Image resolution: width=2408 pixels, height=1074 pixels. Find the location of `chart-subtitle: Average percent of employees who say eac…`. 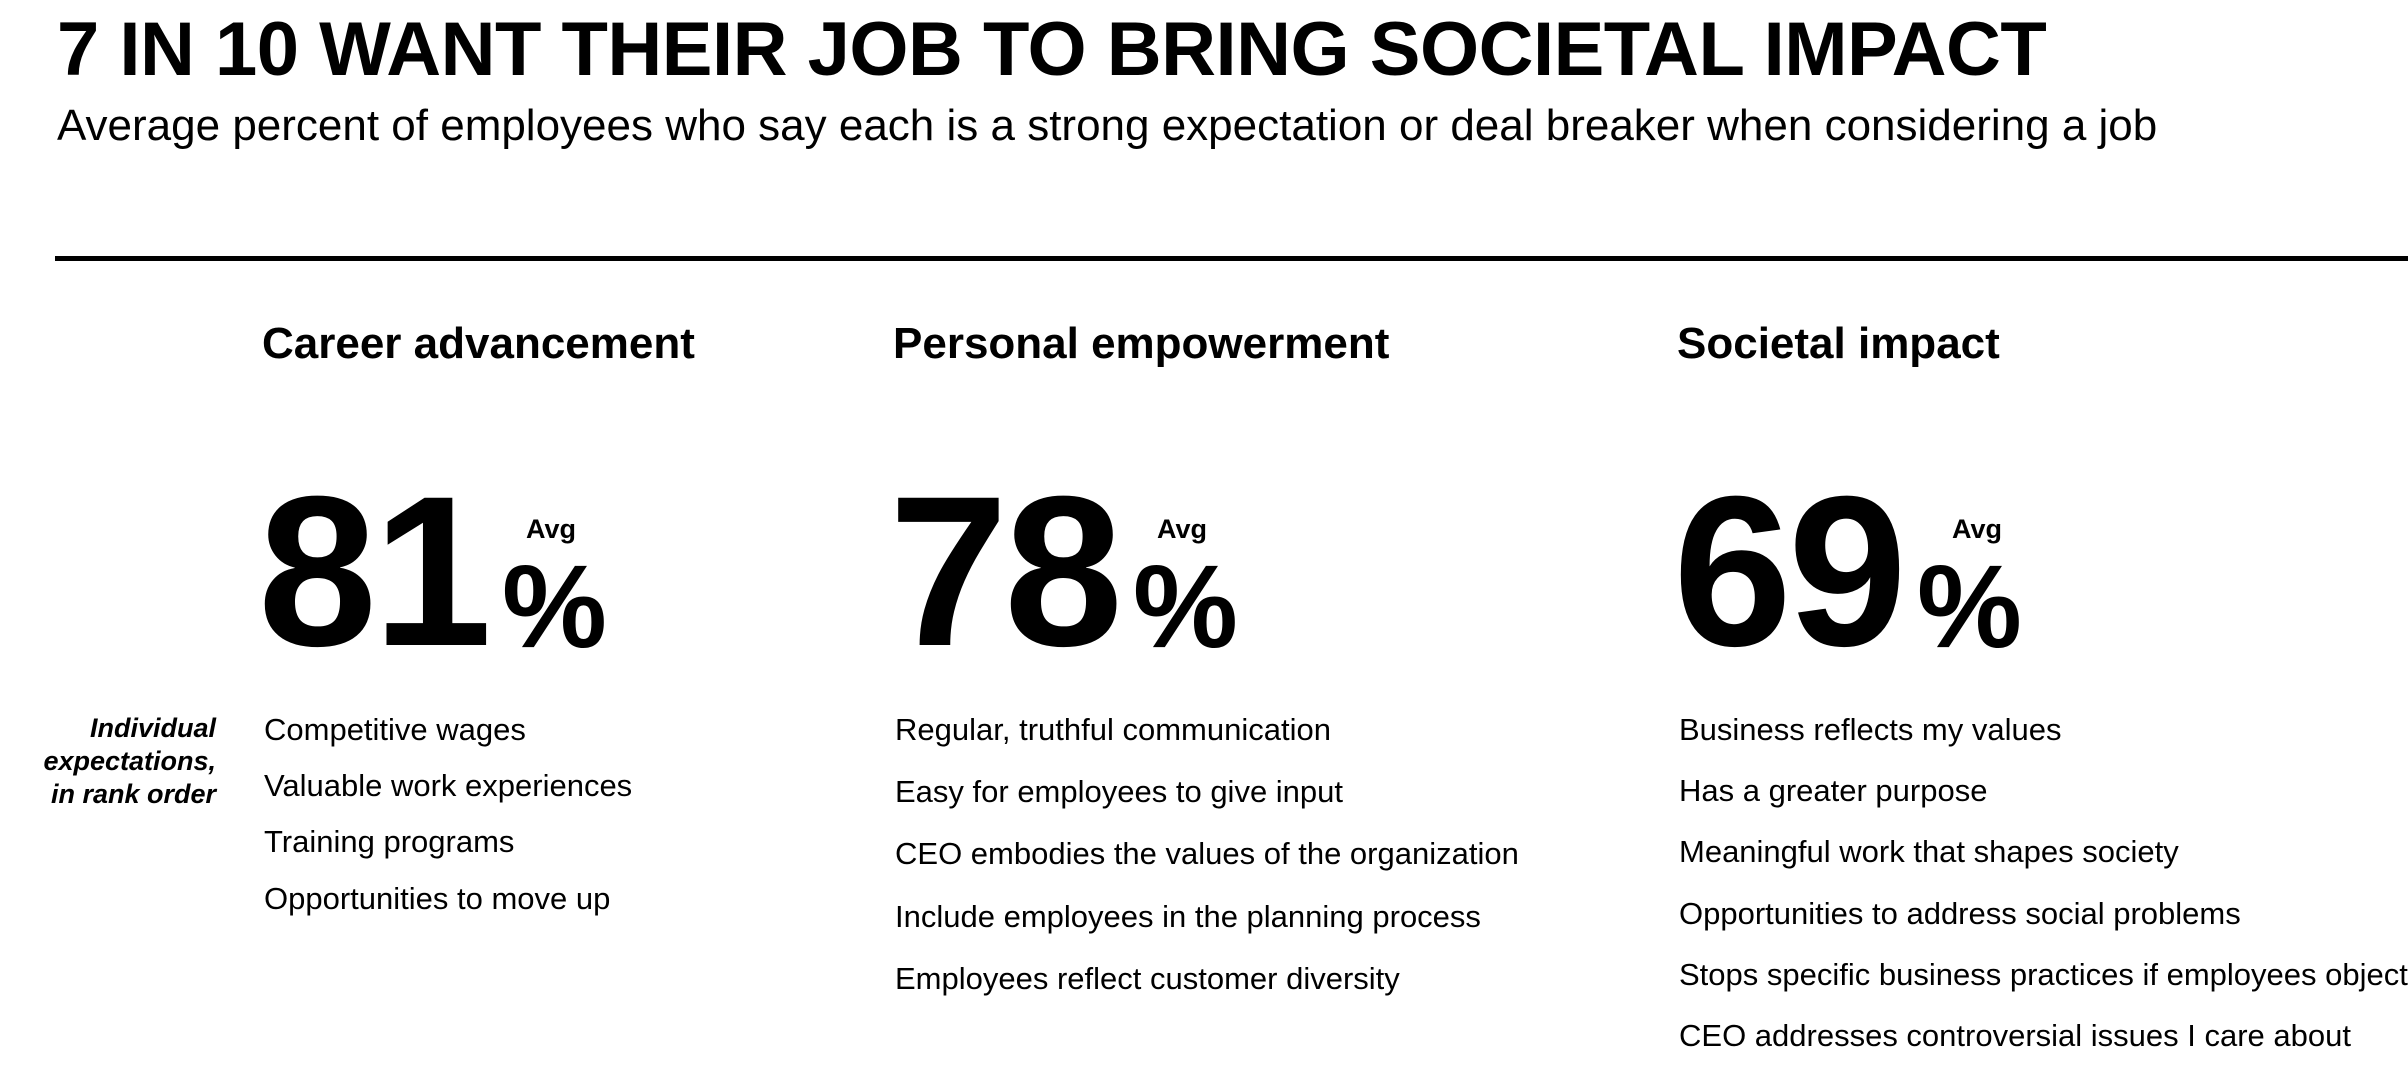

chart-subtitle: Average percent of employees who say eac… is located at coordinates (1107, 125).